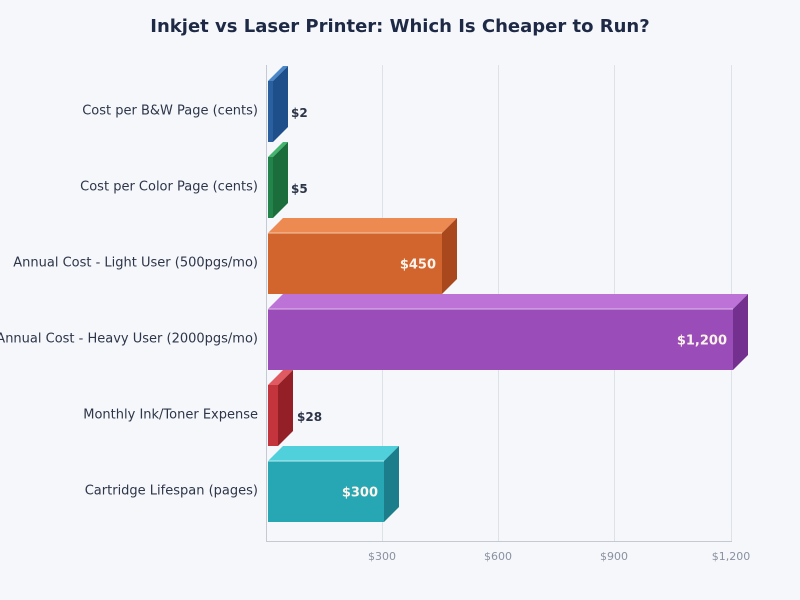 This screenshot has width=800, height=600. What do you see at coordinates (333, 484) in the screenshot?
I see `bar-cartridge-lifespan` at bounding box center [333, 484].